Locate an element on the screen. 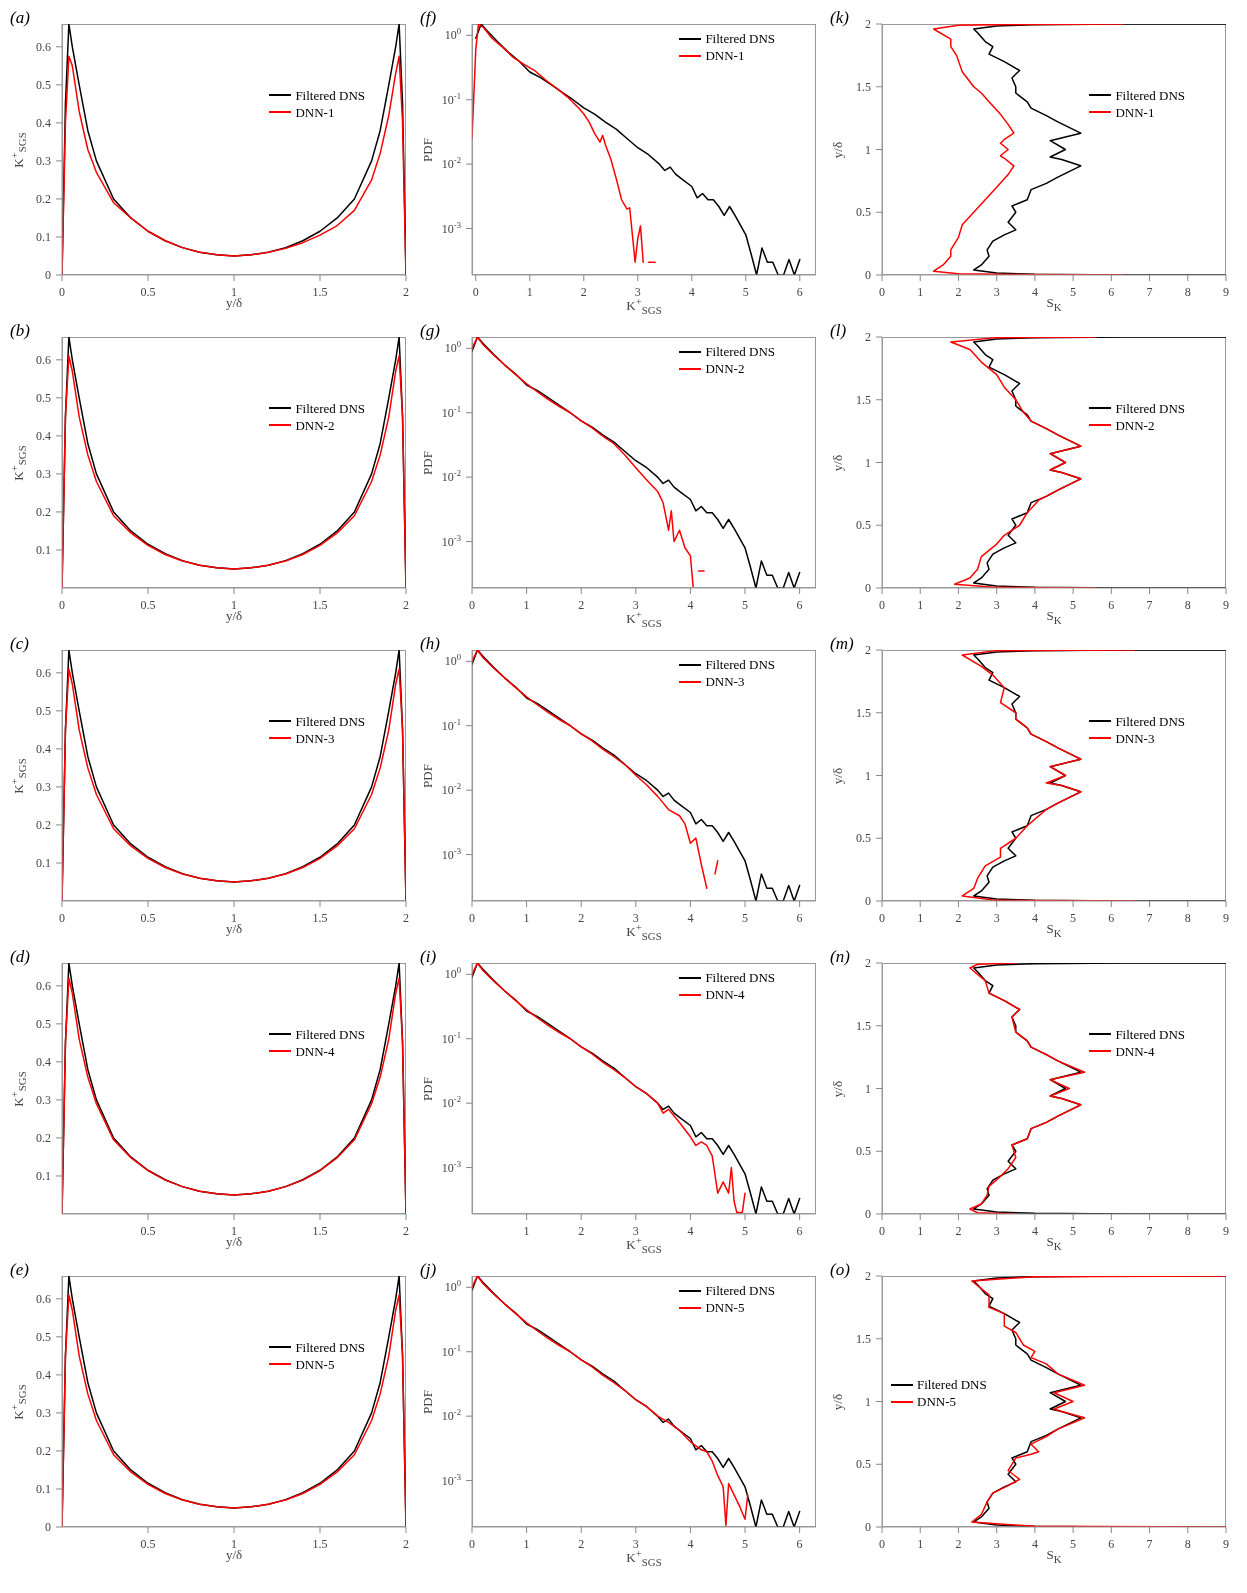 The height and width of the screenshot is (1593, 1247). text: (a) is located at coordinates (20, 18).